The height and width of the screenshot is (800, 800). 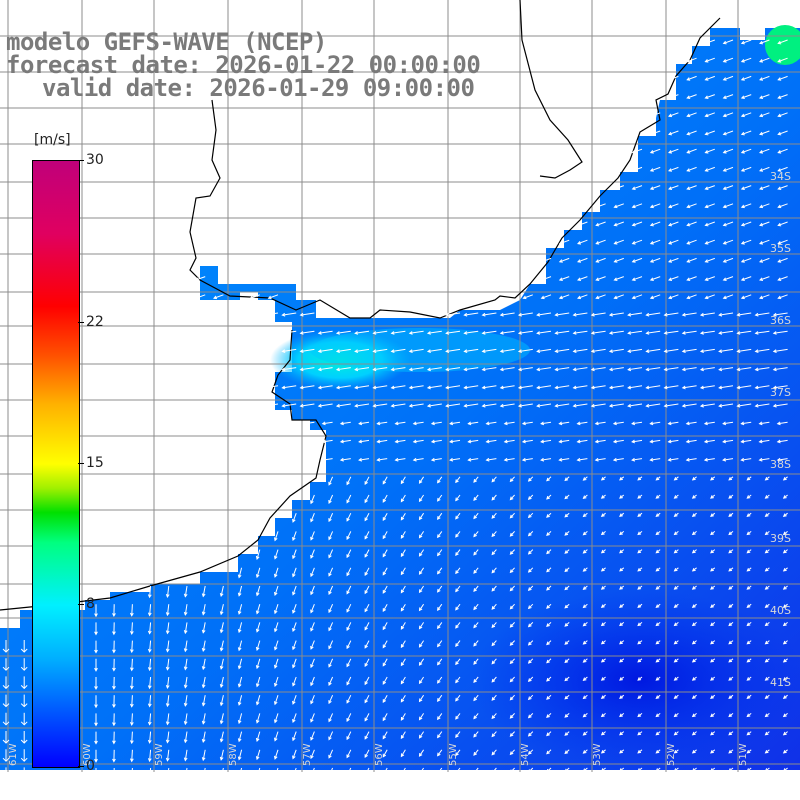 I want to click on colorbar-unit: [m/s], so click(x=52, y=140).